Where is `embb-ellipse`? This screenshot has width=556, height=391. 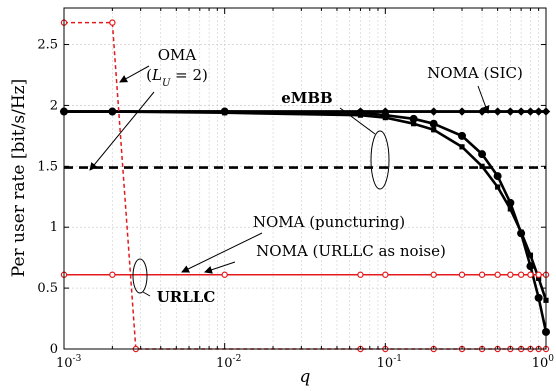 embb-ellipse is located at coordinates (380, 160).